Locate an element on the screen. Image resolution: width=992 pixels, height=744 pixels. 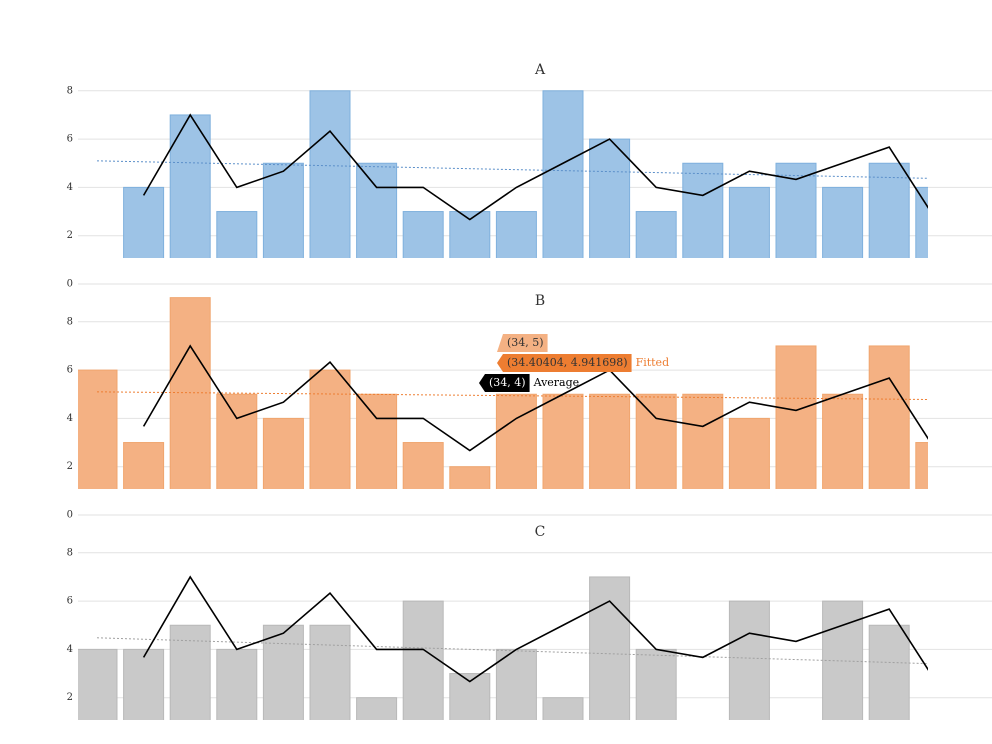
chart-title: C is located at coordinates (540, 532).